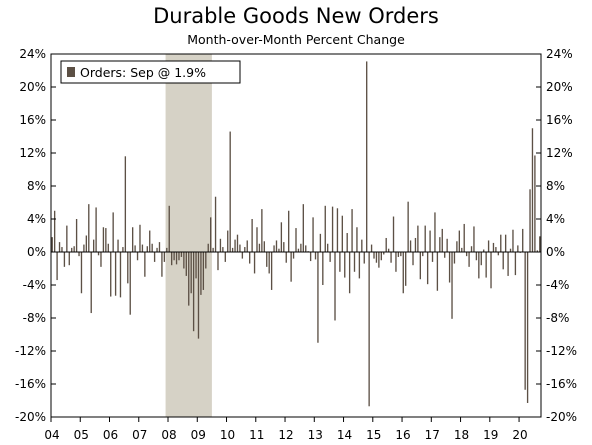 The image size is (592, 445). I want to click on y-tick-label-left: 4%, so click(36, 219).